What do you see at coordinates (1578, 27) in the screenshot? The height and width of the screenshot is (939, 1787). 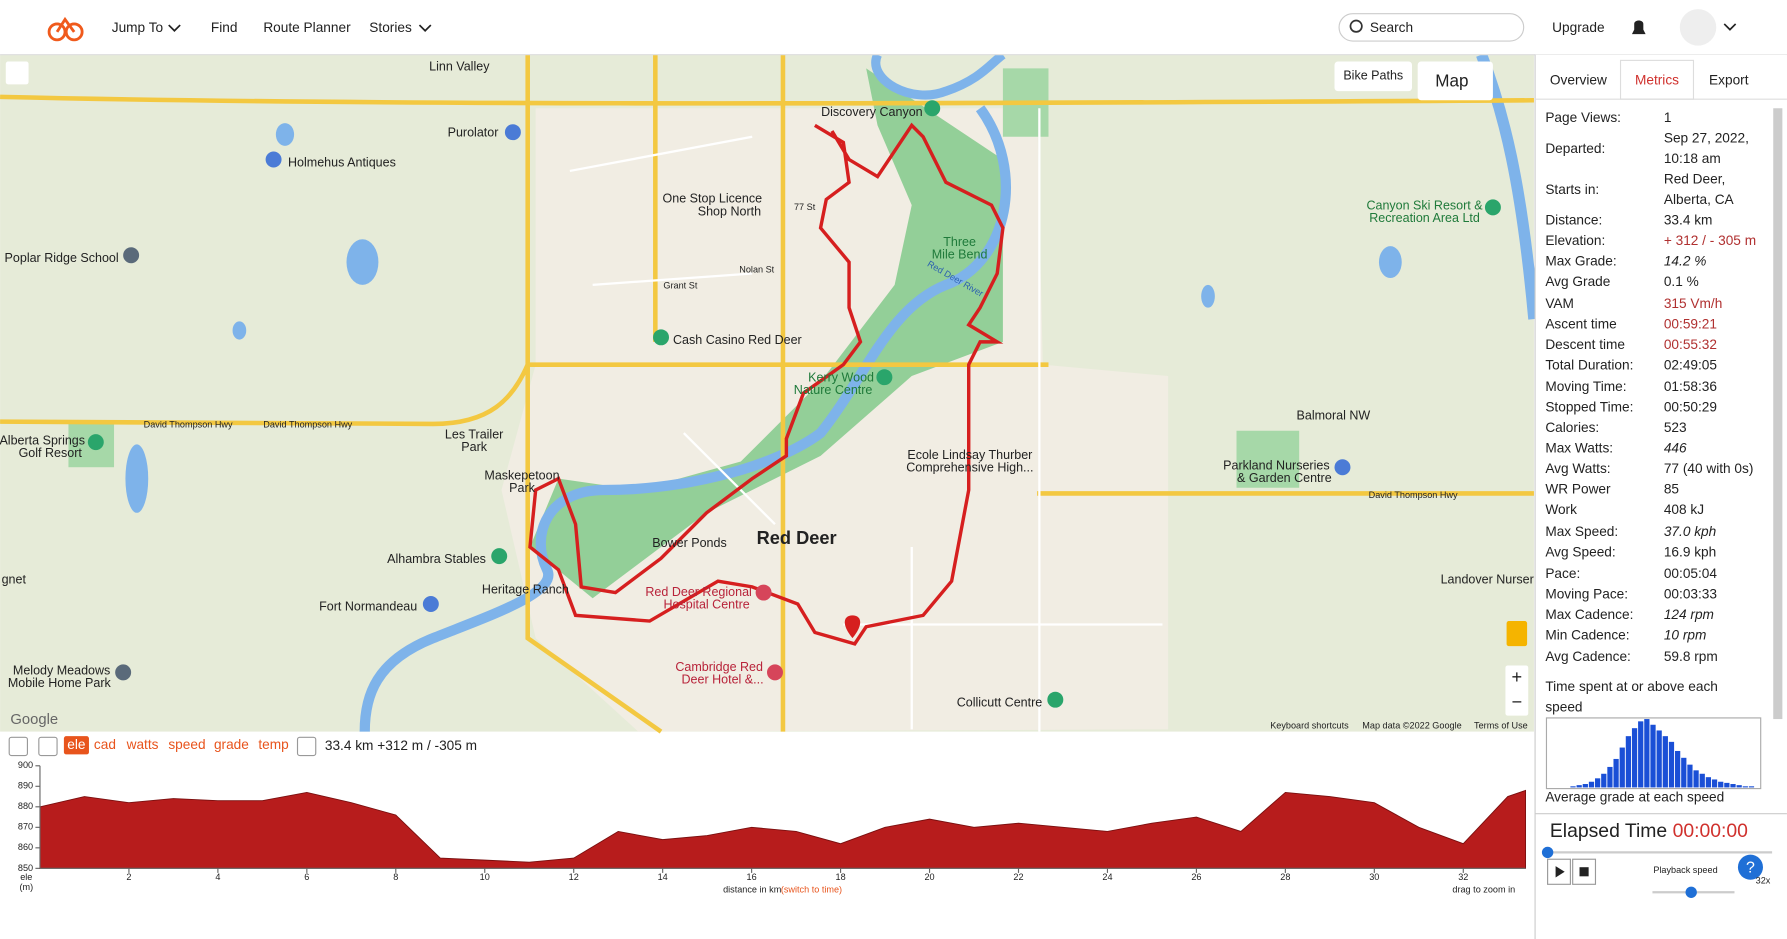 I see `upgrade-link: Upgrade` at bounding box center [1578, 27].